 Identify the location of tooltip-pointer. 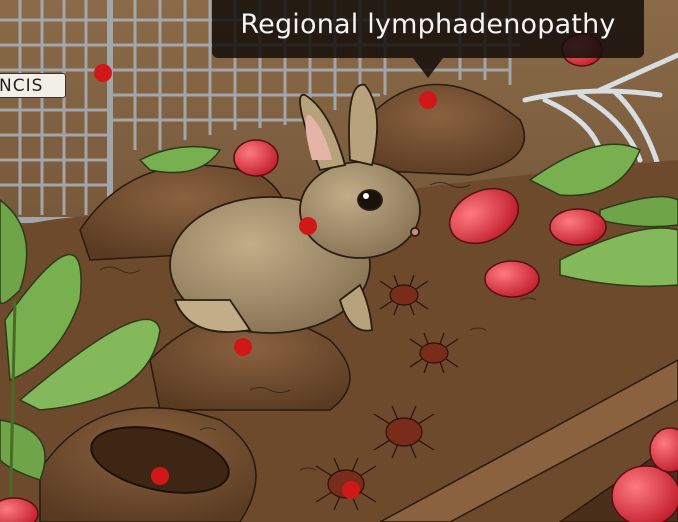
(428, 68).